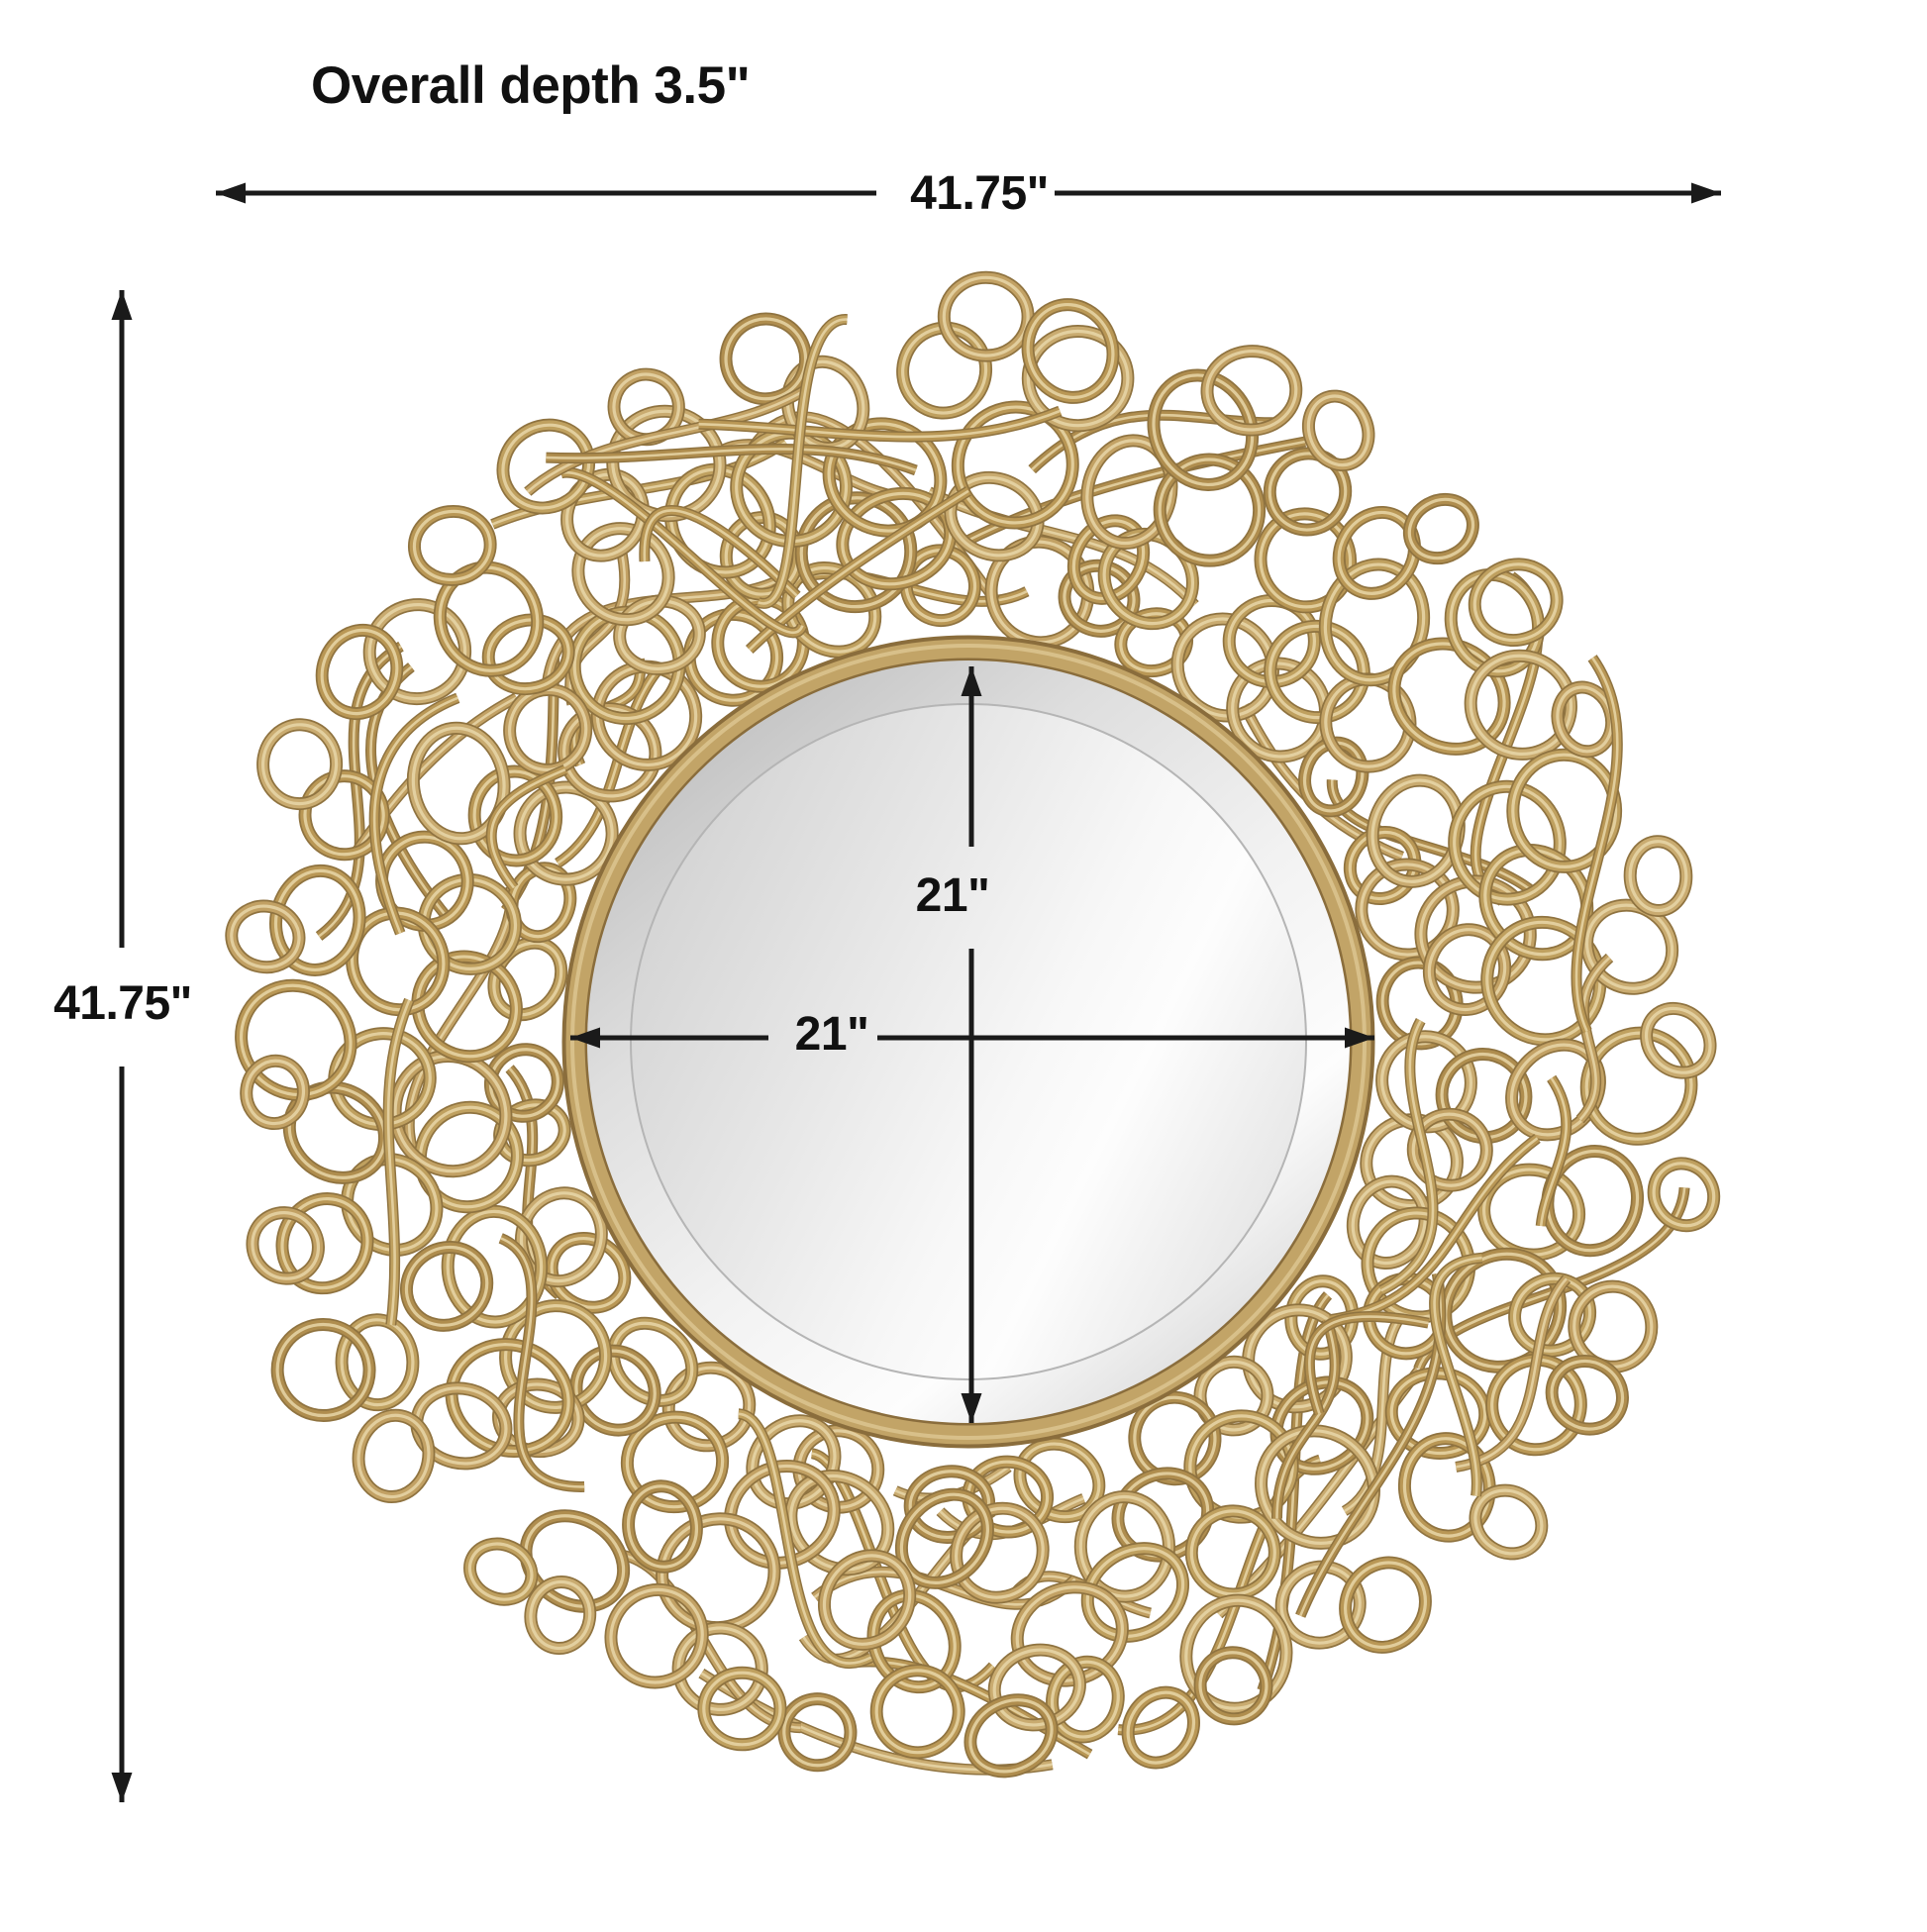 The height and width of the screenshot is (1932, 1927). What do you see at coordinates (531, 85) in the screenshot?
I see `overall-depth-label: Overall depth 3.5"` at bounding box center [531, 85].